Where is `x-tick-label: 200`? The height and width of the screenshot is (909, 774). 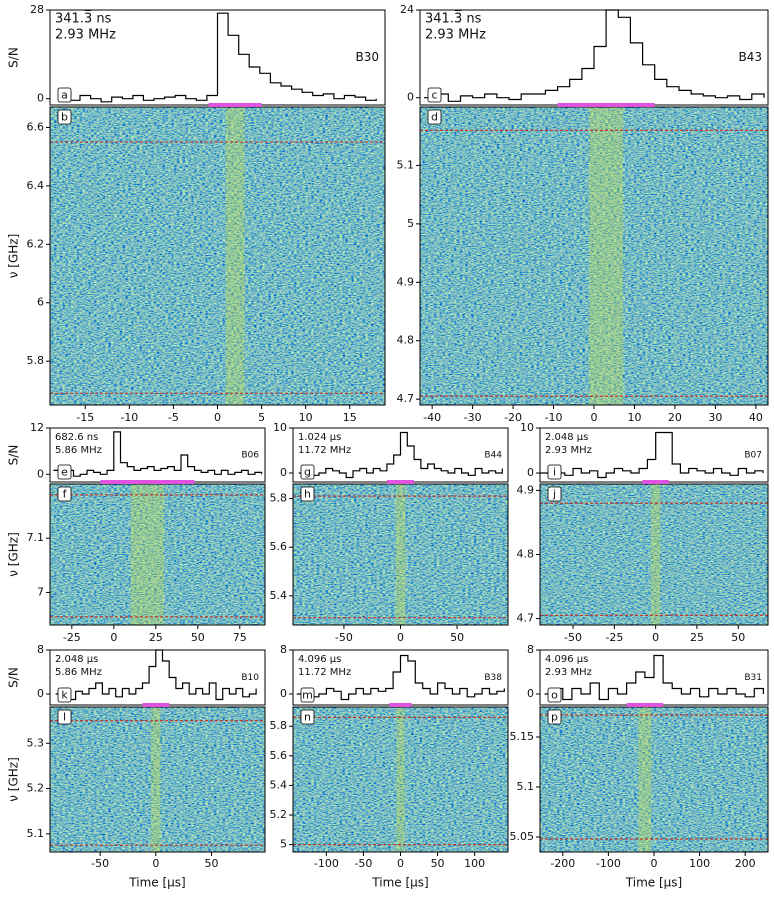
x-tick-label: 200 is located at coordinates (745, 863).